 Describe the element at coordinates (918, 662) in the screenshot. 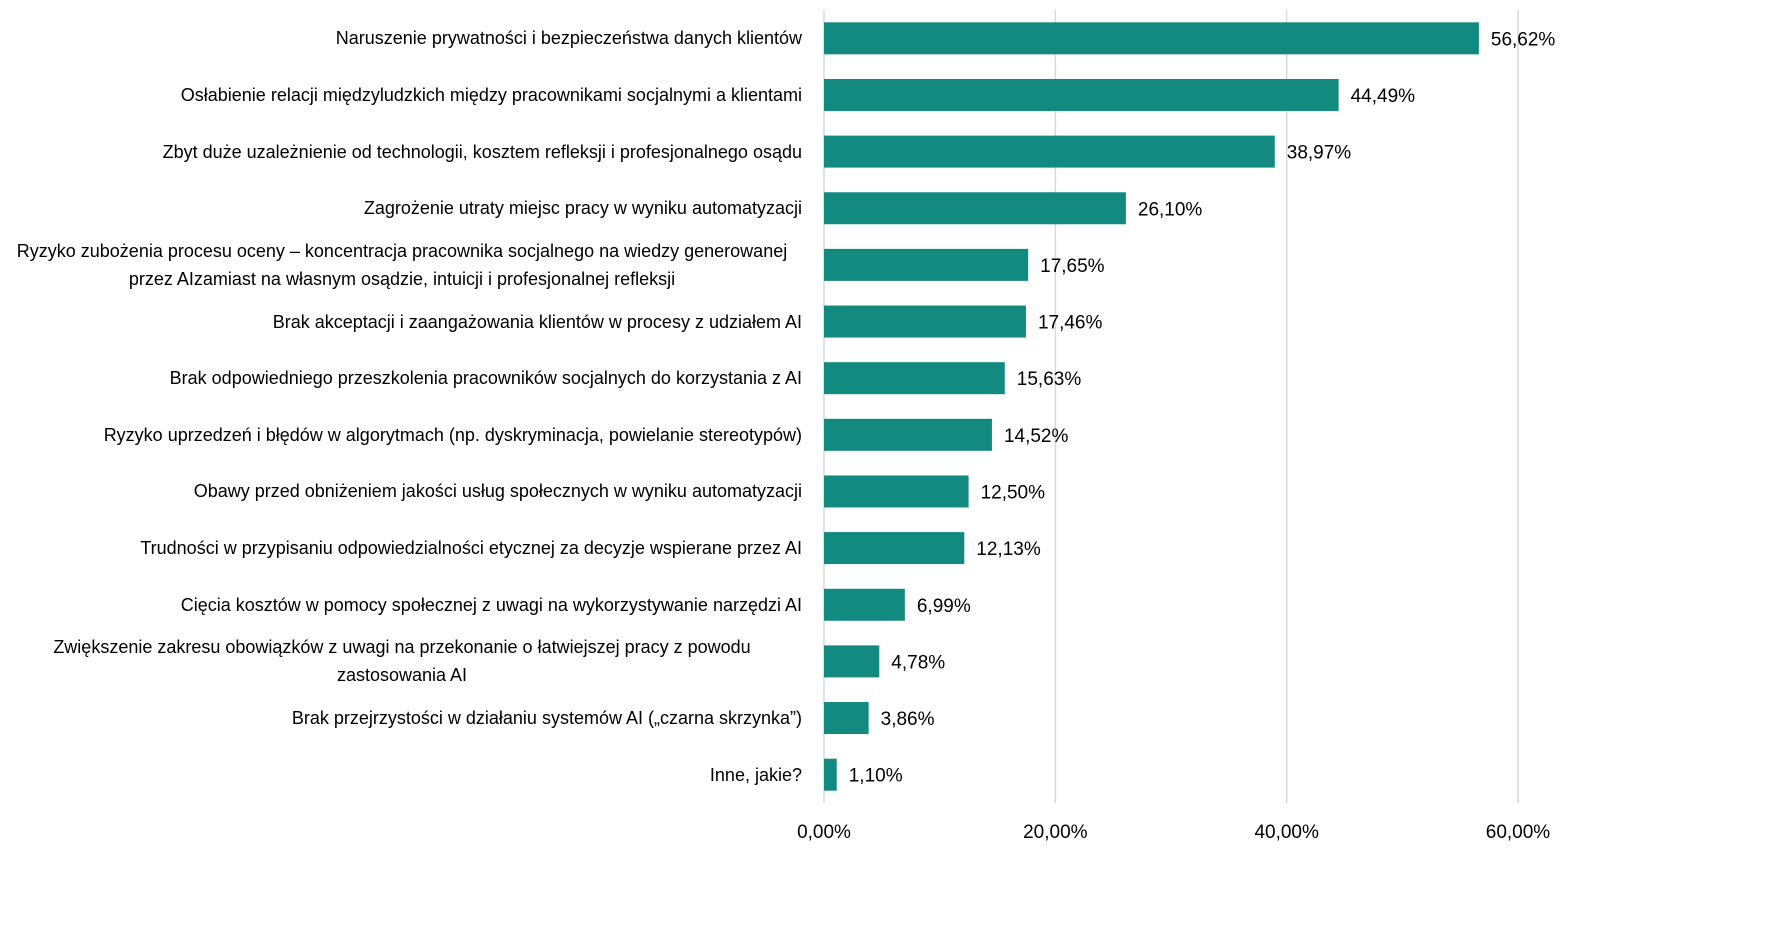

I see `value-label: 4,78%` at that location.